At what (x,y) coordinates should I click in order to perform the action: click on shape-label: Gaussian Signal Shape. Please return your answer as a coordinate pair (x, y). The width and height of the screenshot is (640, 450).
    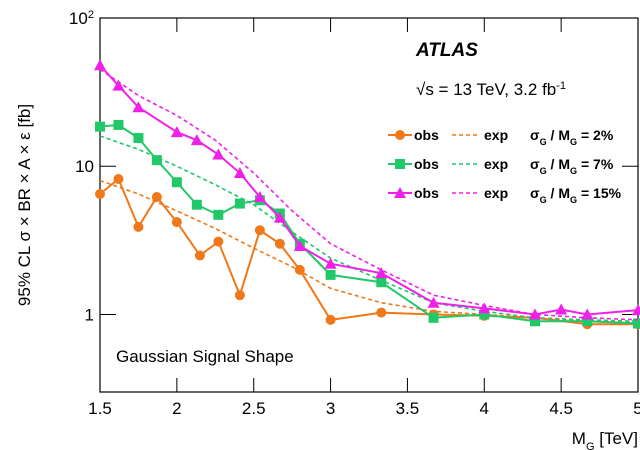
    Looking at the image, I should click on (205, 356).